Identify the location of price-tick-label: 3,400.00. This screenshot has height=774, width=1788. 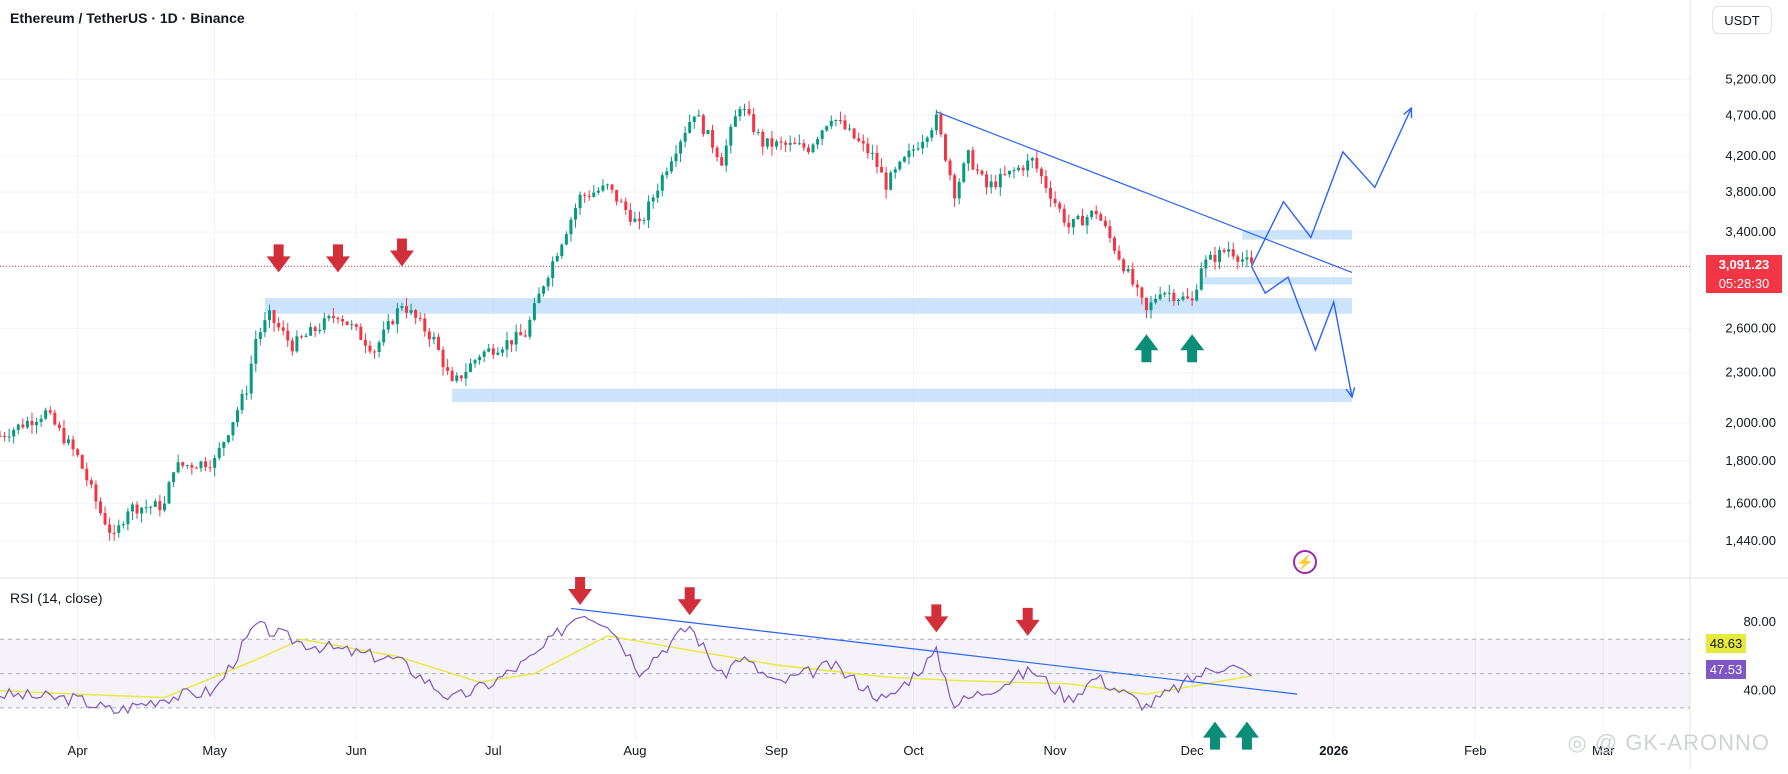
(1750, 231).